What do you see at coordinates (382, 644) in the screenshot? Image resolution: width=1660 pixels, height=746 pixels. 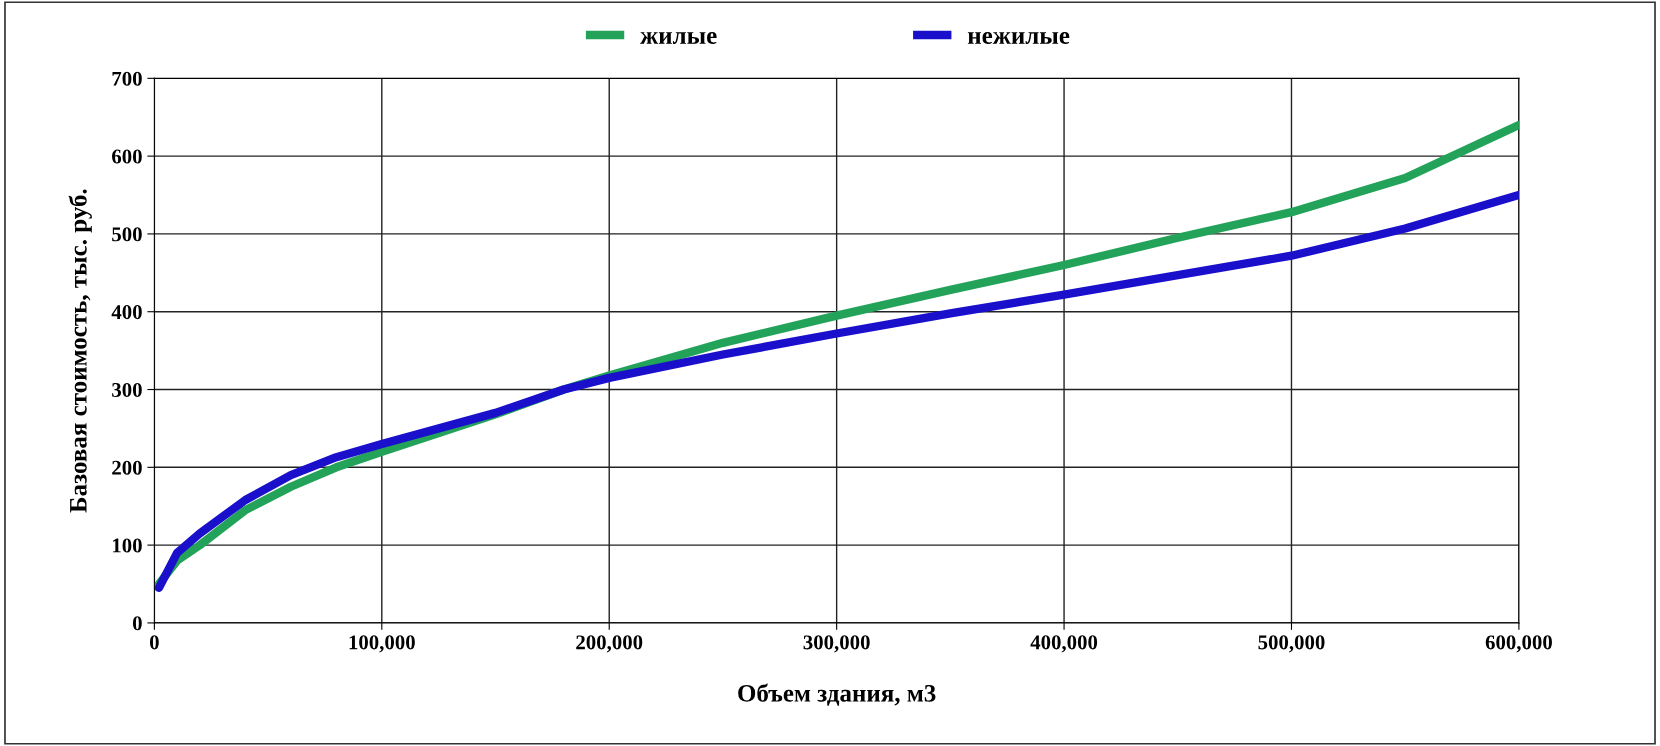 I see `x-tick-label: 100,000` at bounding box center [382, 644].